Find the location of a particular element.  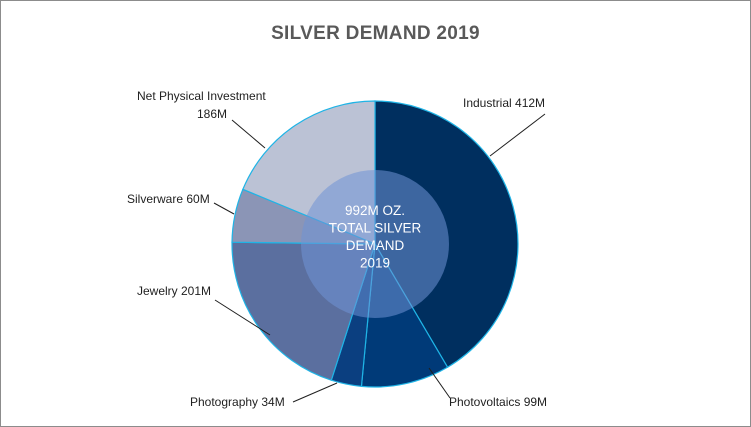

center-label-line: TOTAL SILVER is located at coordinates (375, 227).